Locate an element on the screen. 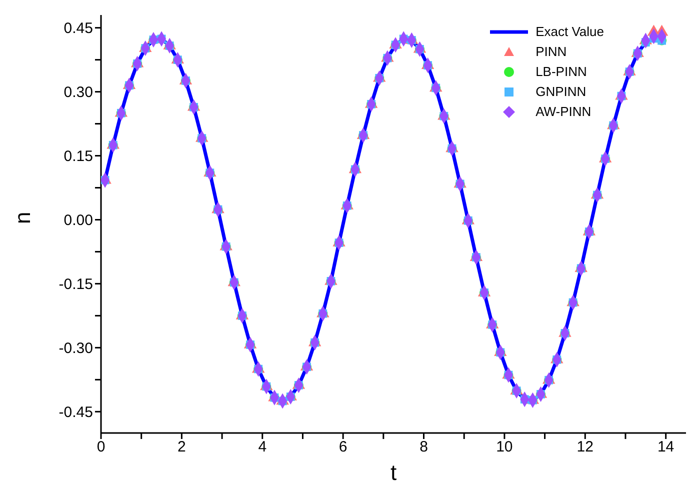 The height and width of the screenshot is (488, 696). x-tick-label: 0 is located at coordinates (101, 447).